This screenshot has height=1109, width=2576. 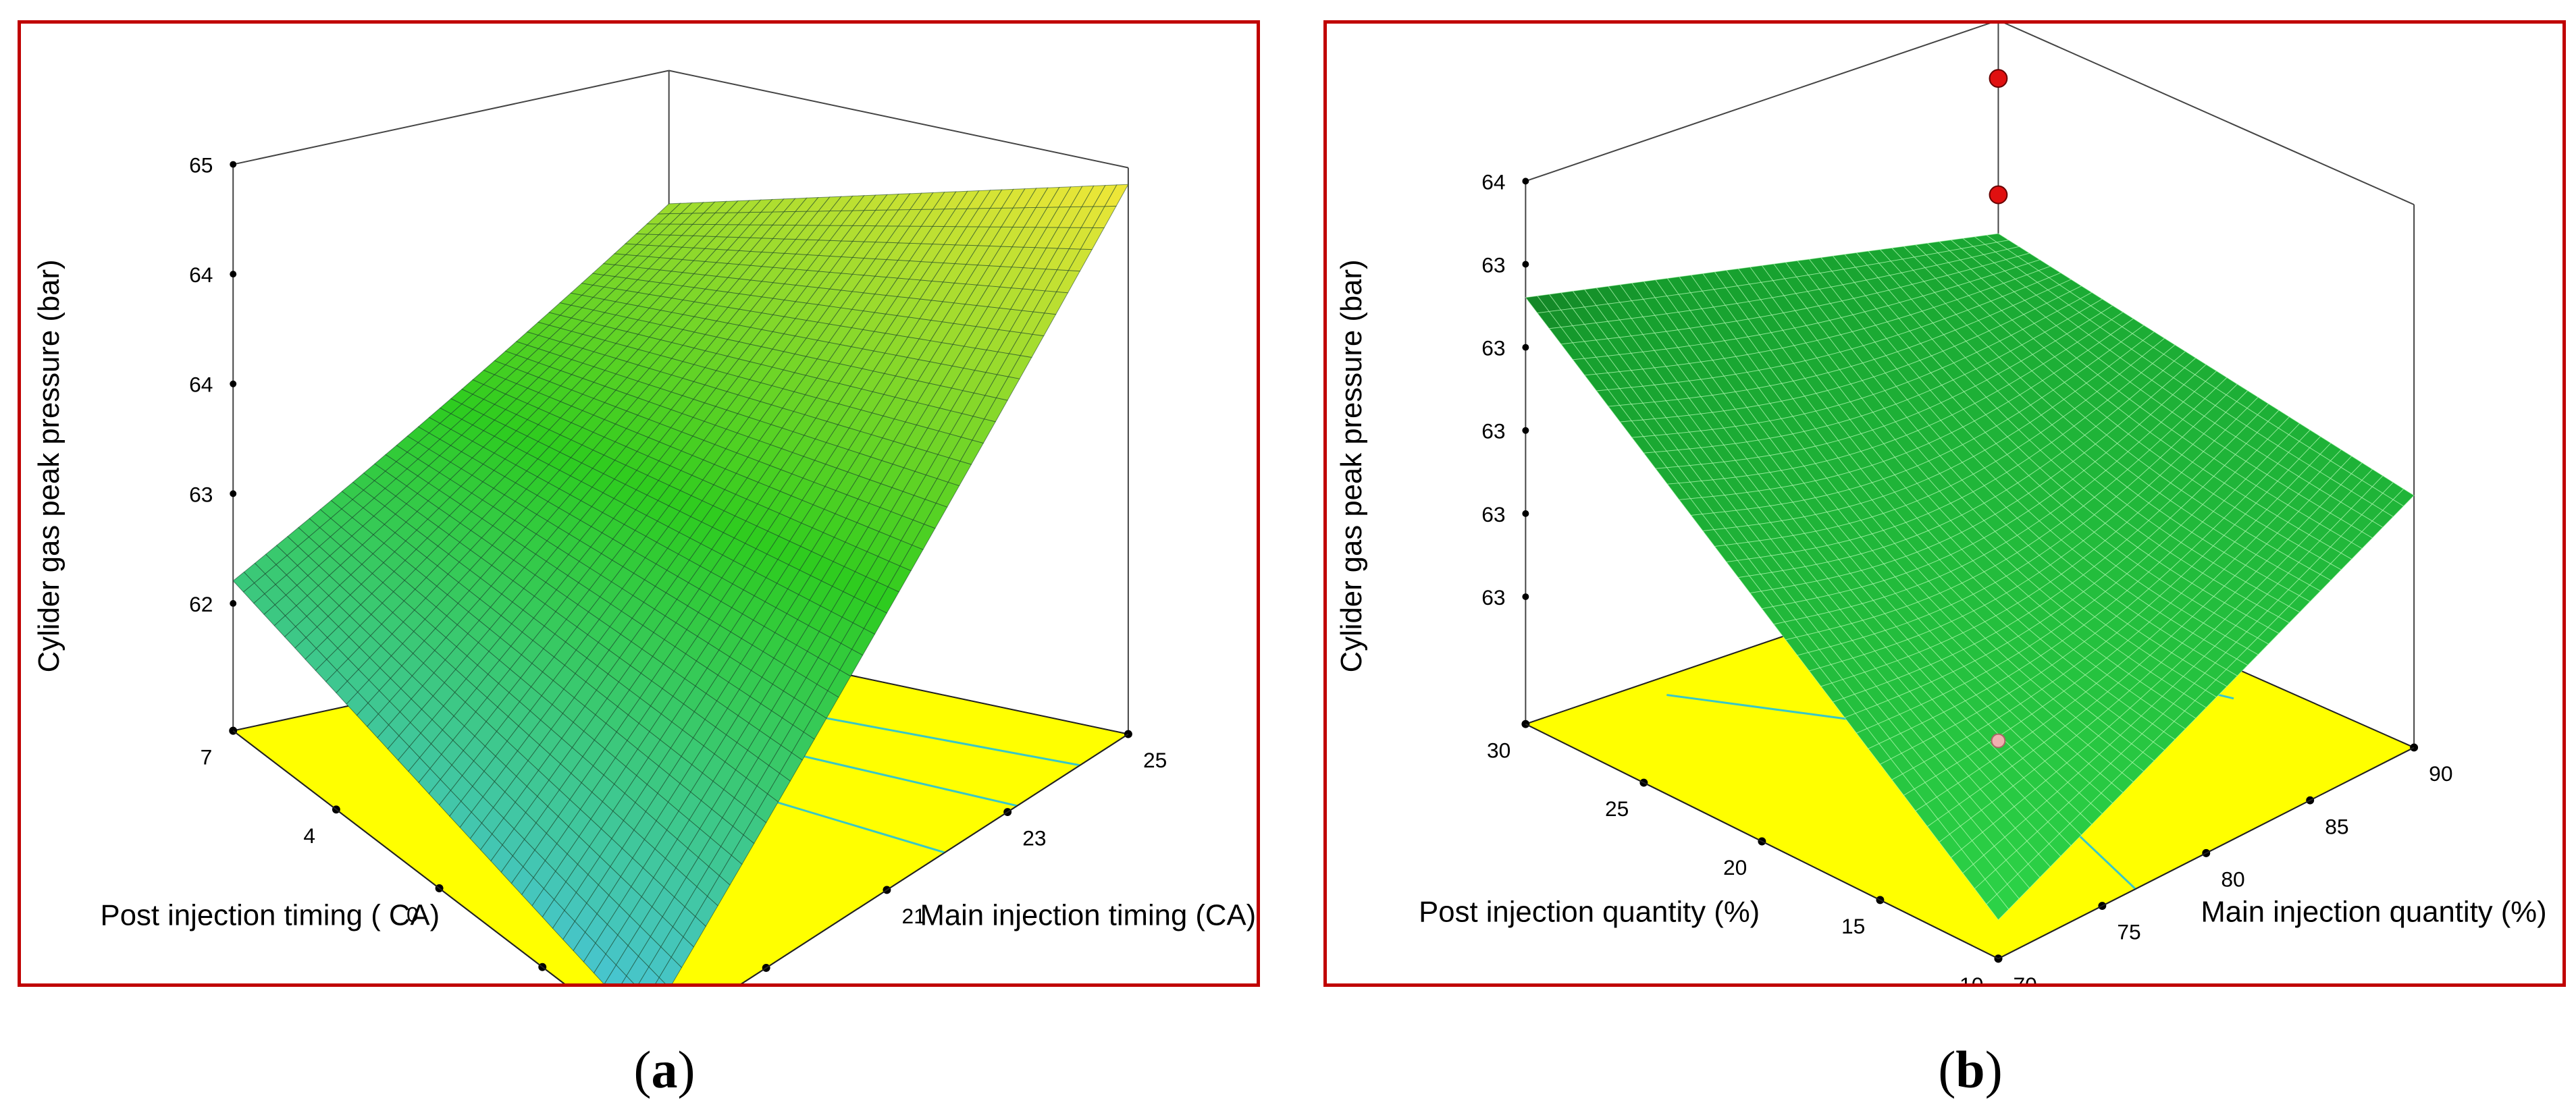 What do you see at coordinates (2024, 978) in the screenshot?
I see `b-ytick-label-0: 70` at bounding box center [2024, 978].